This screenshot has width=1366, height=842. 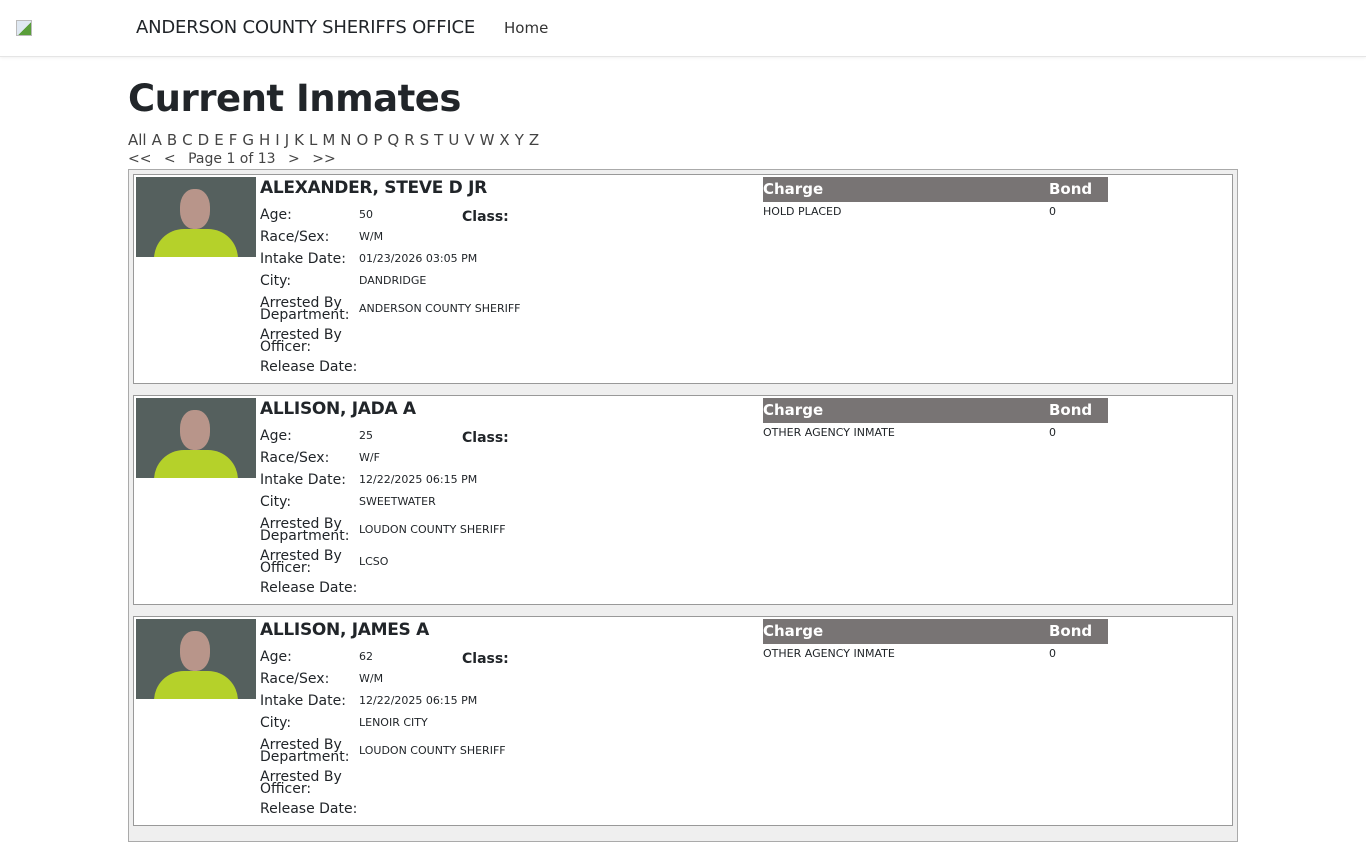 What do you see at coordinates (316, 657) in the screenshot?
I see `field-age: Age: 62` at bounding box center [316, 657].